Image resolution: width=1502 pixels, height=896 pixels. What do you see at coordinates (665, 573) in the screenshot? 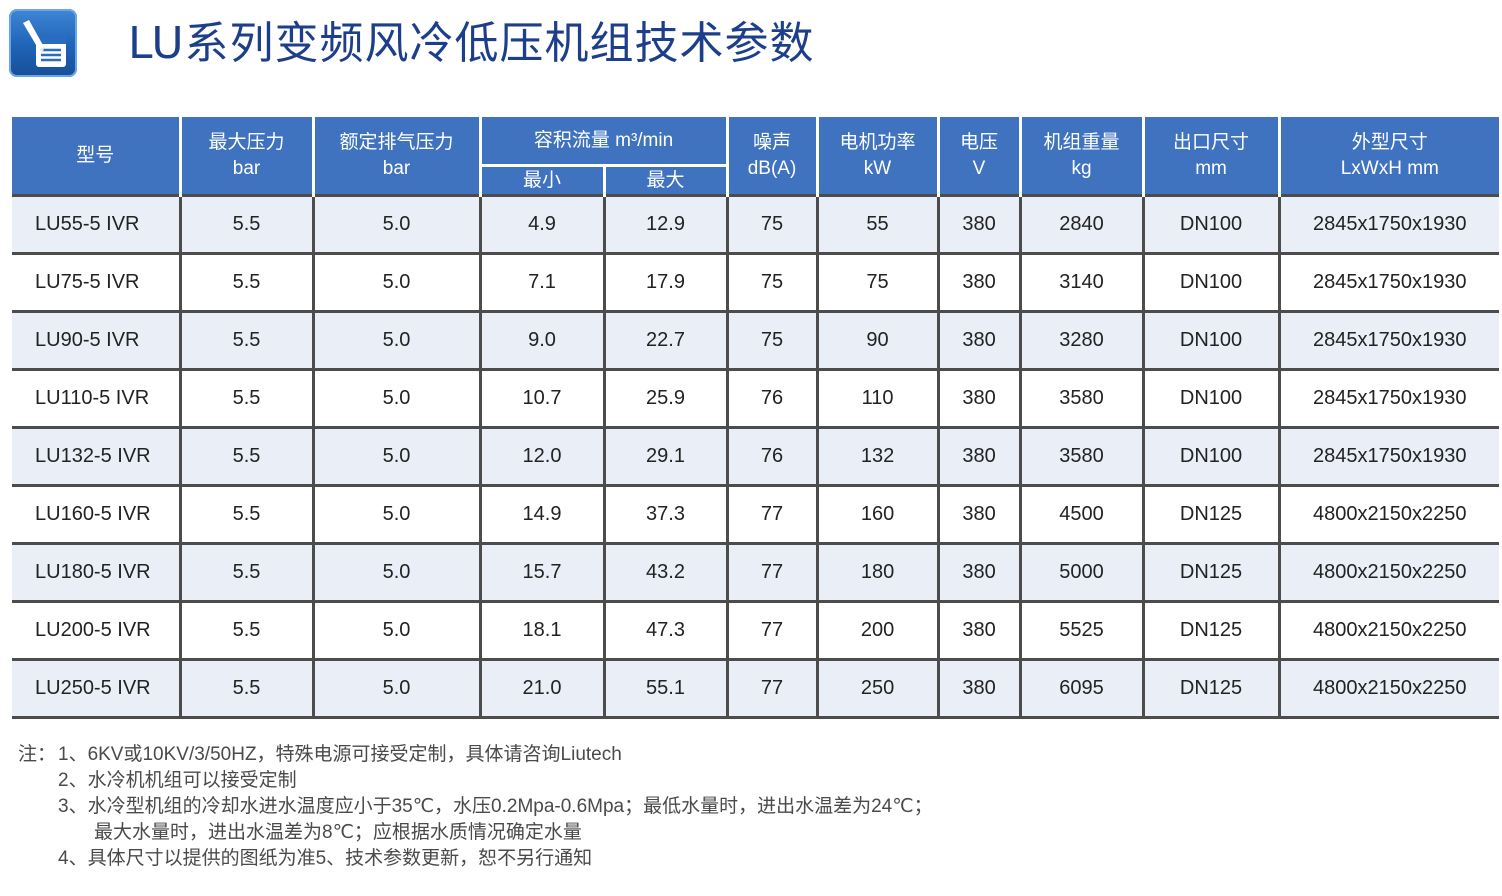
I see `cell-flow-max: 43.2` at bounding box center [665, 573].